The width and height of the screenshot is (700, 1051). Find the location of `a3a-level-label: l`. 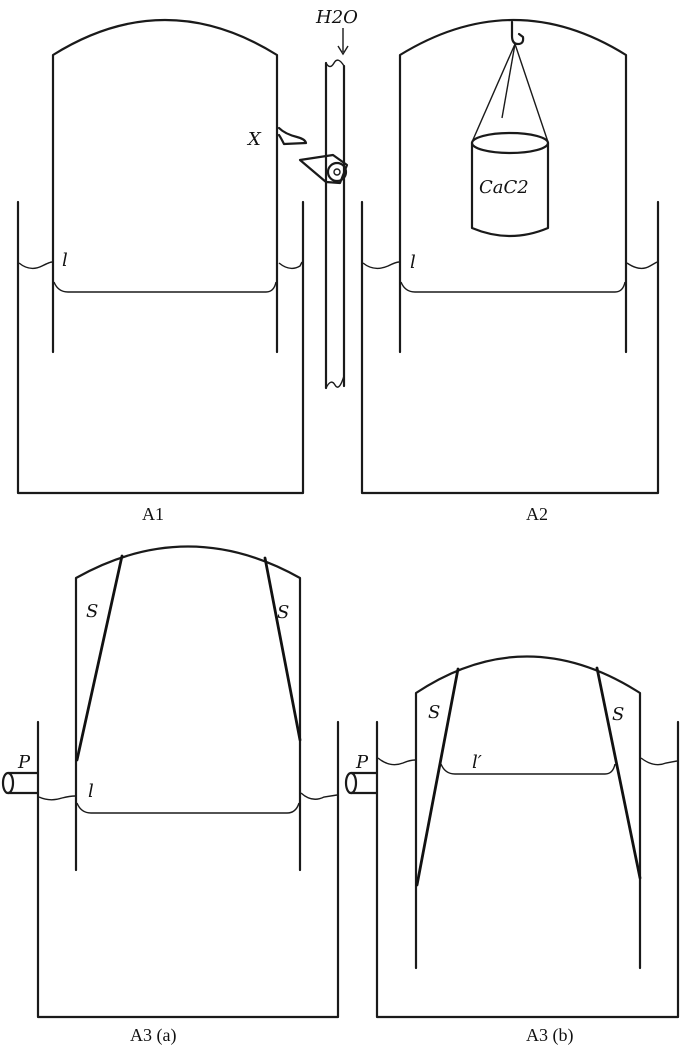

a3a-level-label: l is located at coordinates (91, 791).